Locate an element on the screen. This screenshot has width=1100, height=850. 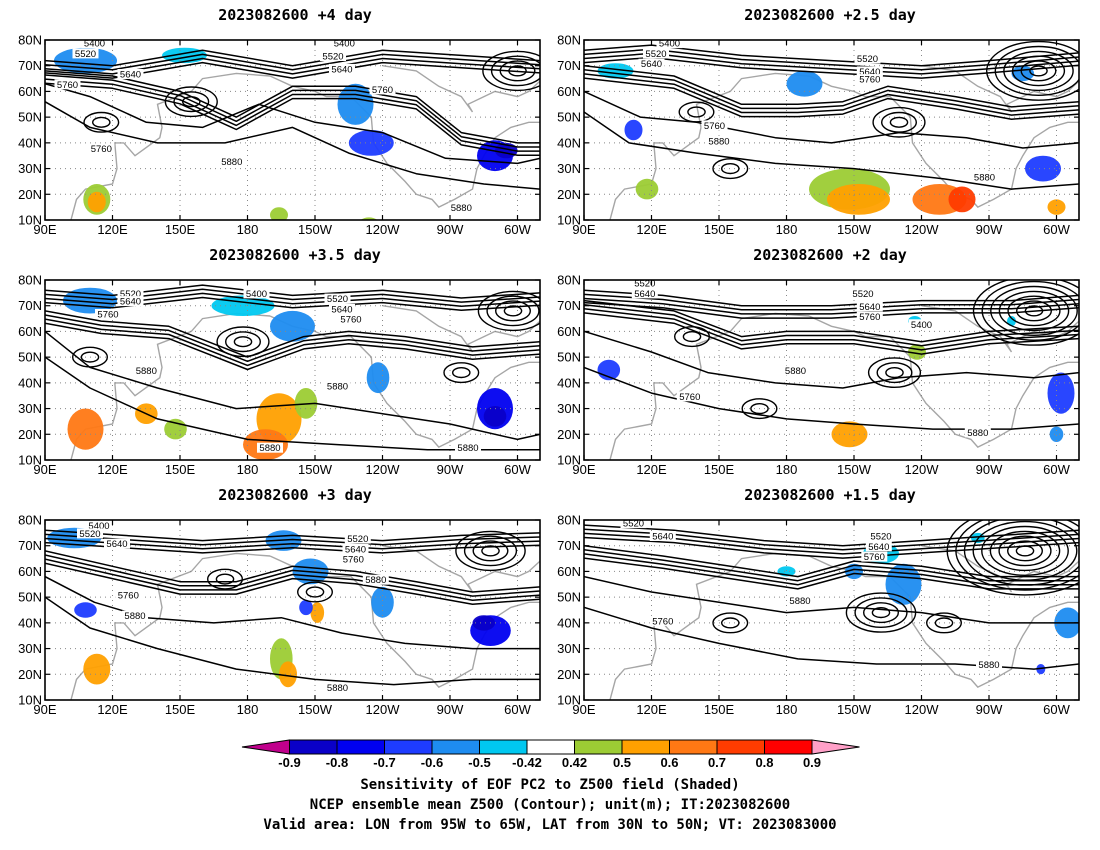
panel-title-2: 2023082600 +2.5 day is located at coordinates (830, 15).